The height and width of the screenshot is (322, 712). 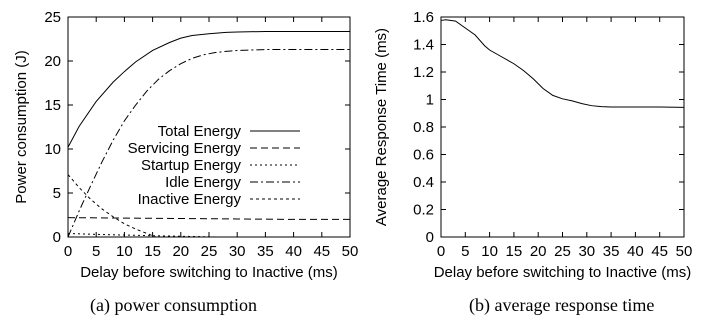 What do you see at coordinates (423, 72) in the screenshot?
I see `y-tick-label: 1.2` at bounding box center [423, 72].